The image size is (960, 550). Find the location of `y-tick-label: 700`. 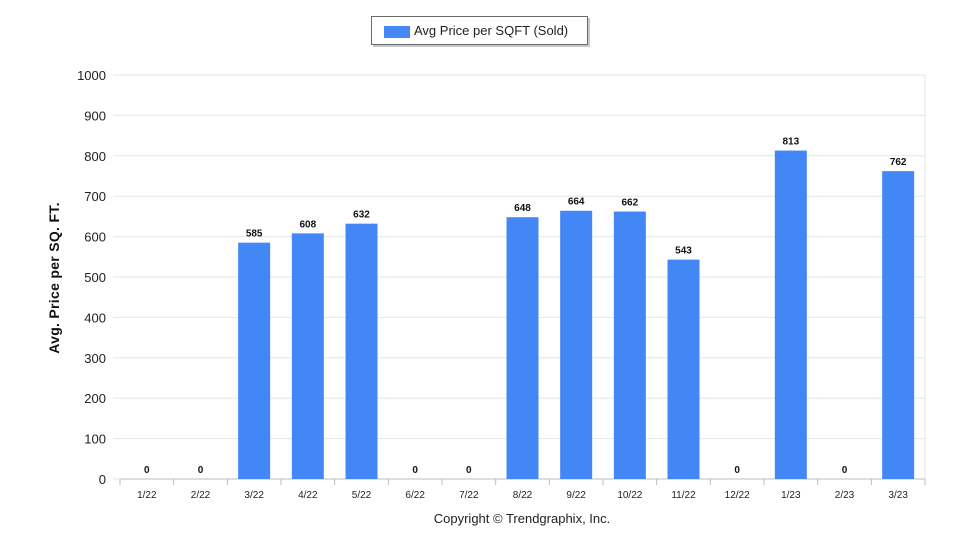

y-tick-label: 700 is located at coordinates (95, 196).